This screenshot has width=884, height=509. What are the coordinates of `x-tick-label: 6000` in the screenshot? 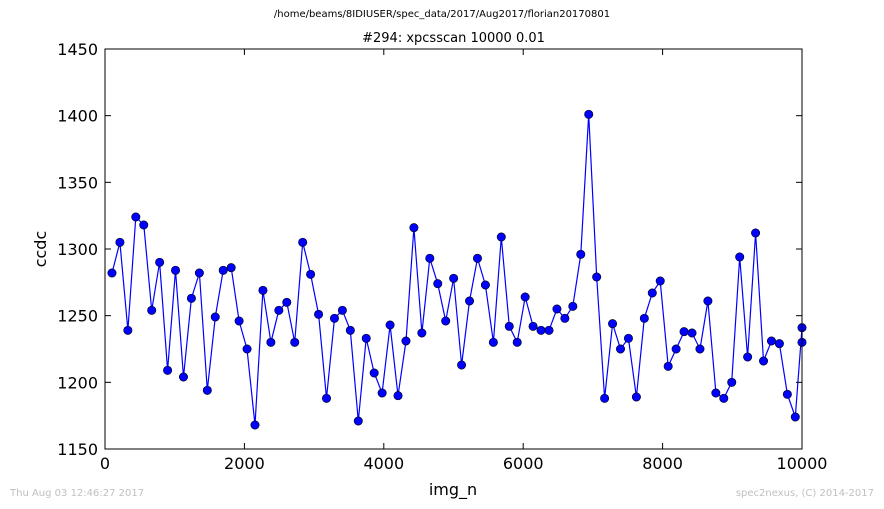 It's located at (523, 463).